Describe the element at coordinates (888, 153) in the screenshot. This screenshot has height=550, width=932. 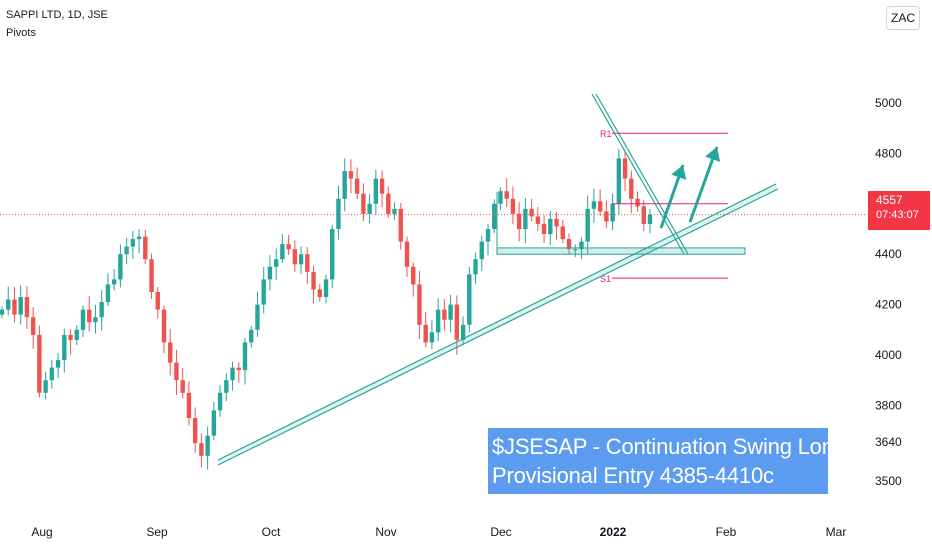
I see `y-tick-label: 4800` at that location.